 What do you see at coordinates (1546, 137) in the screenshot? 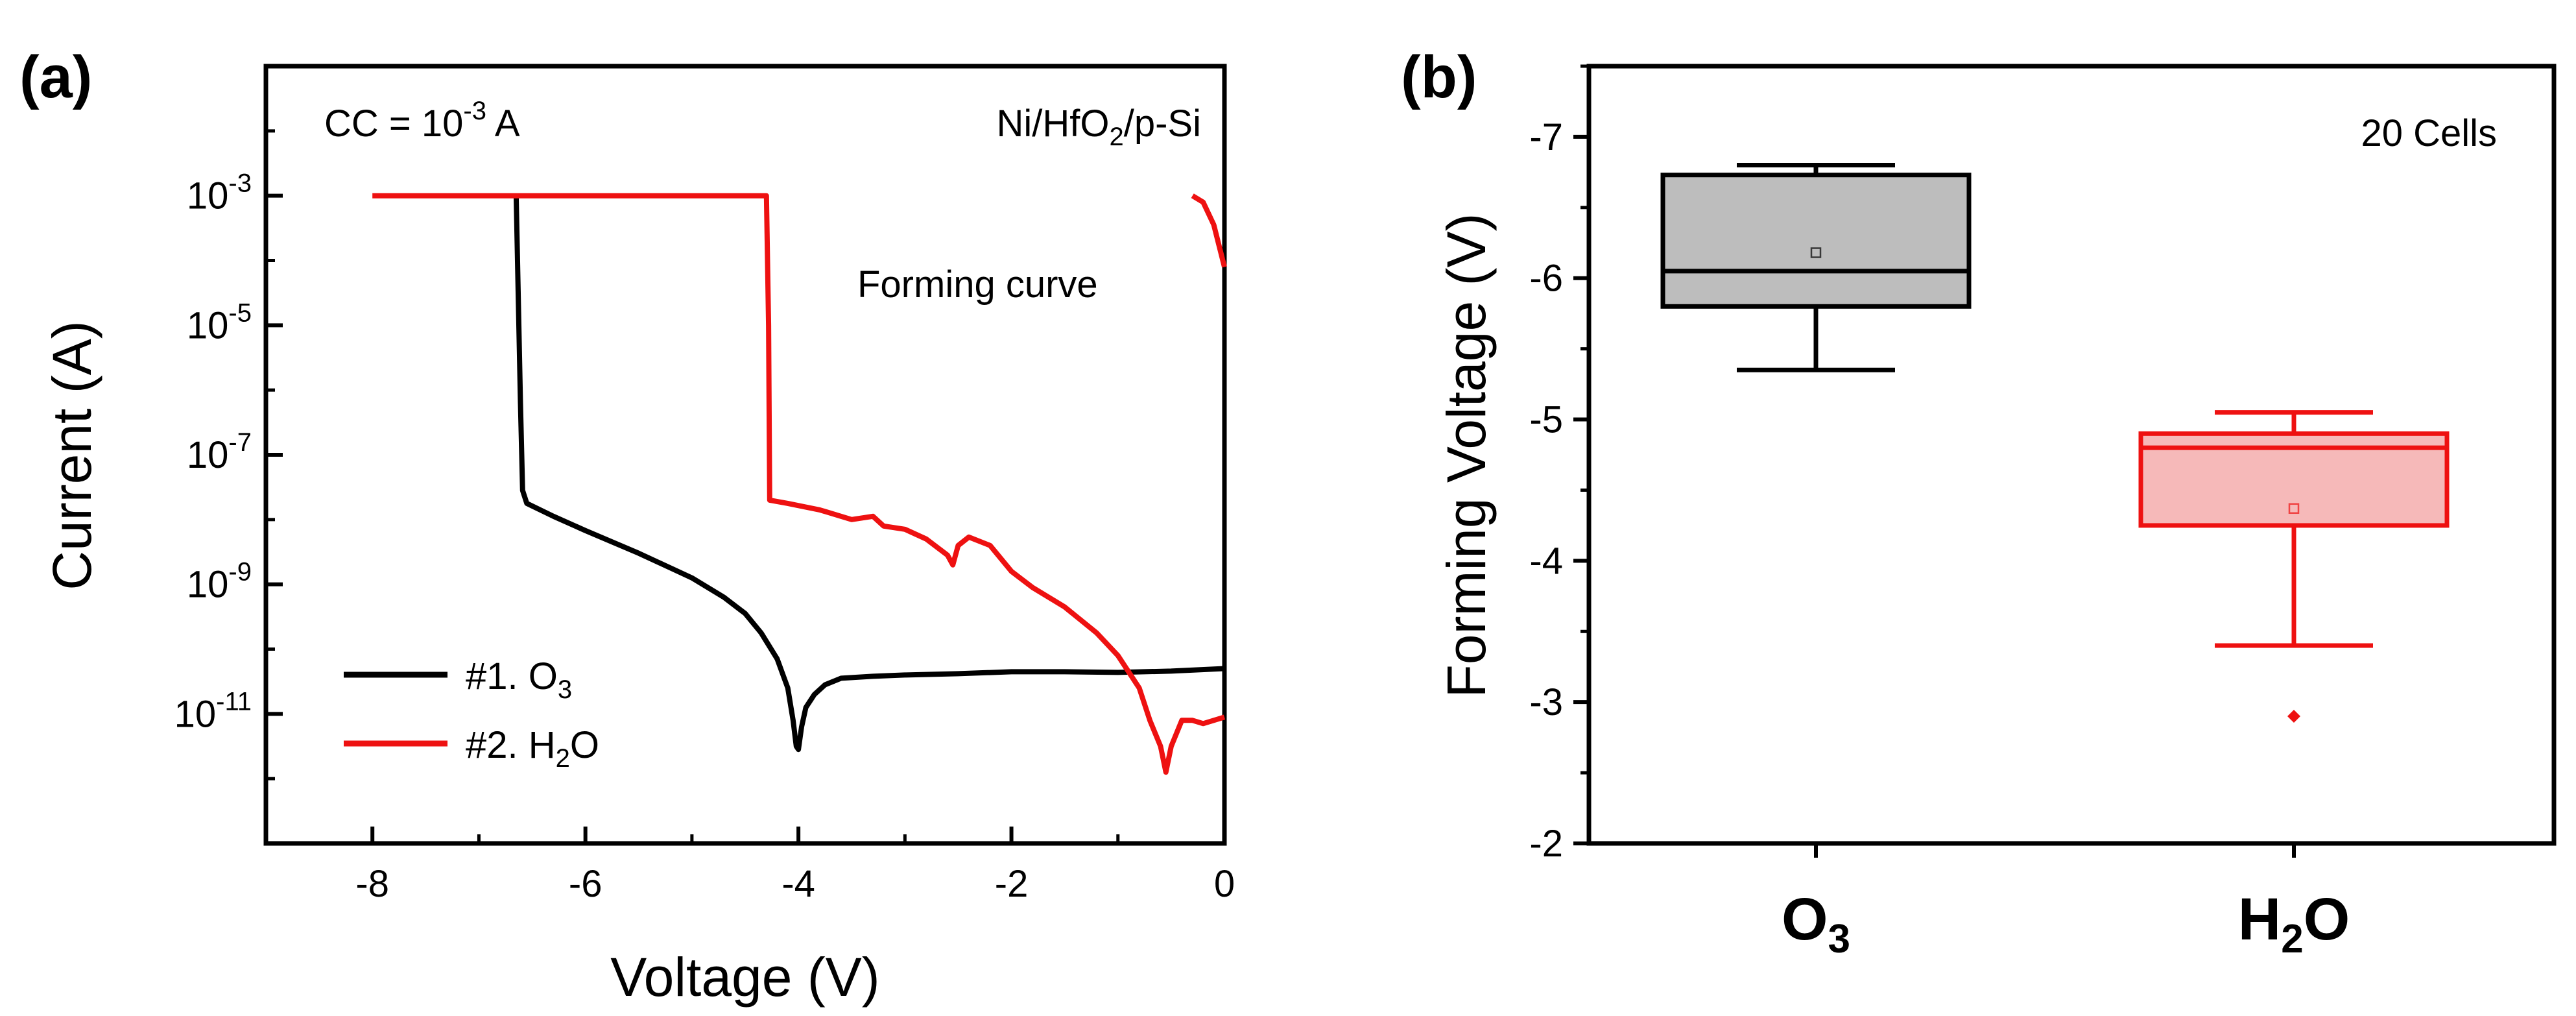
I see `y-tick-label-b: -7` at bounding box center [1546, 137].